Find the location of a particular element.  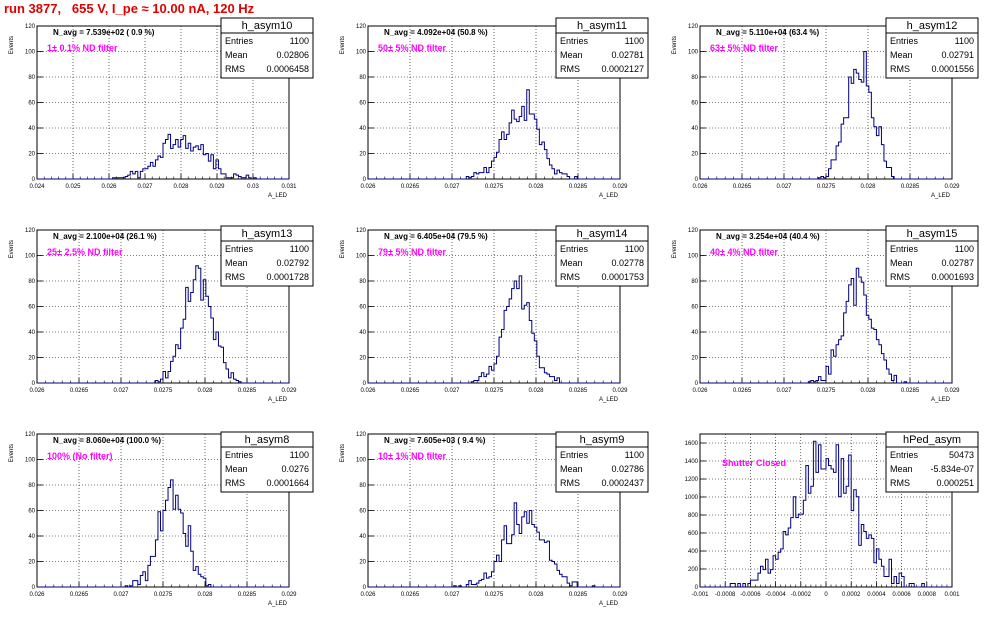

stats-value-rms: 0.0002437 is located at coordinates (622, 483).